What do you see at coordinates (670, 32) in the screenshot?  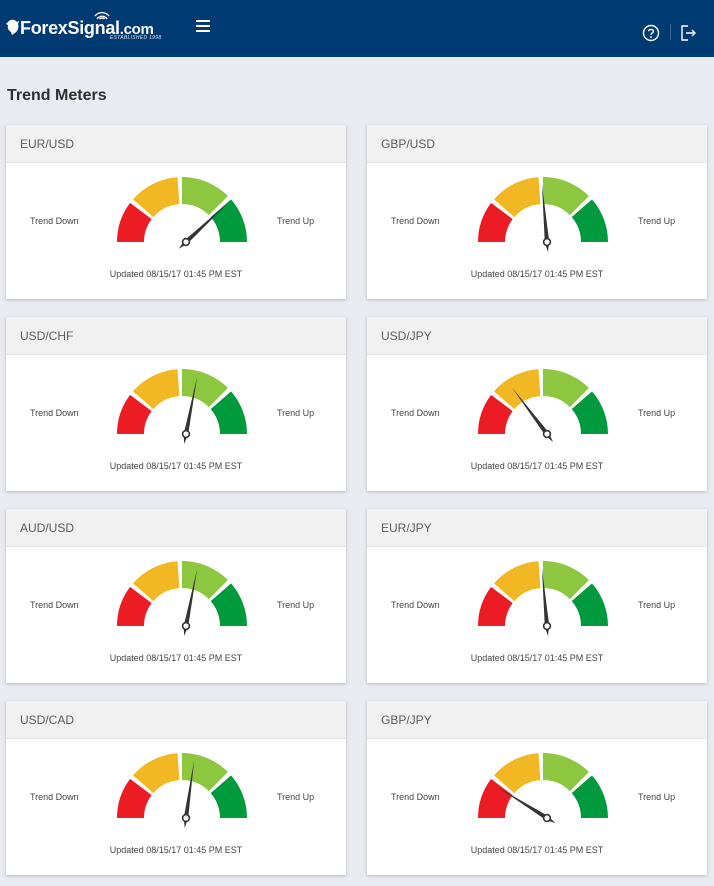 I see `header-divider` at bounding box center [670, 32].